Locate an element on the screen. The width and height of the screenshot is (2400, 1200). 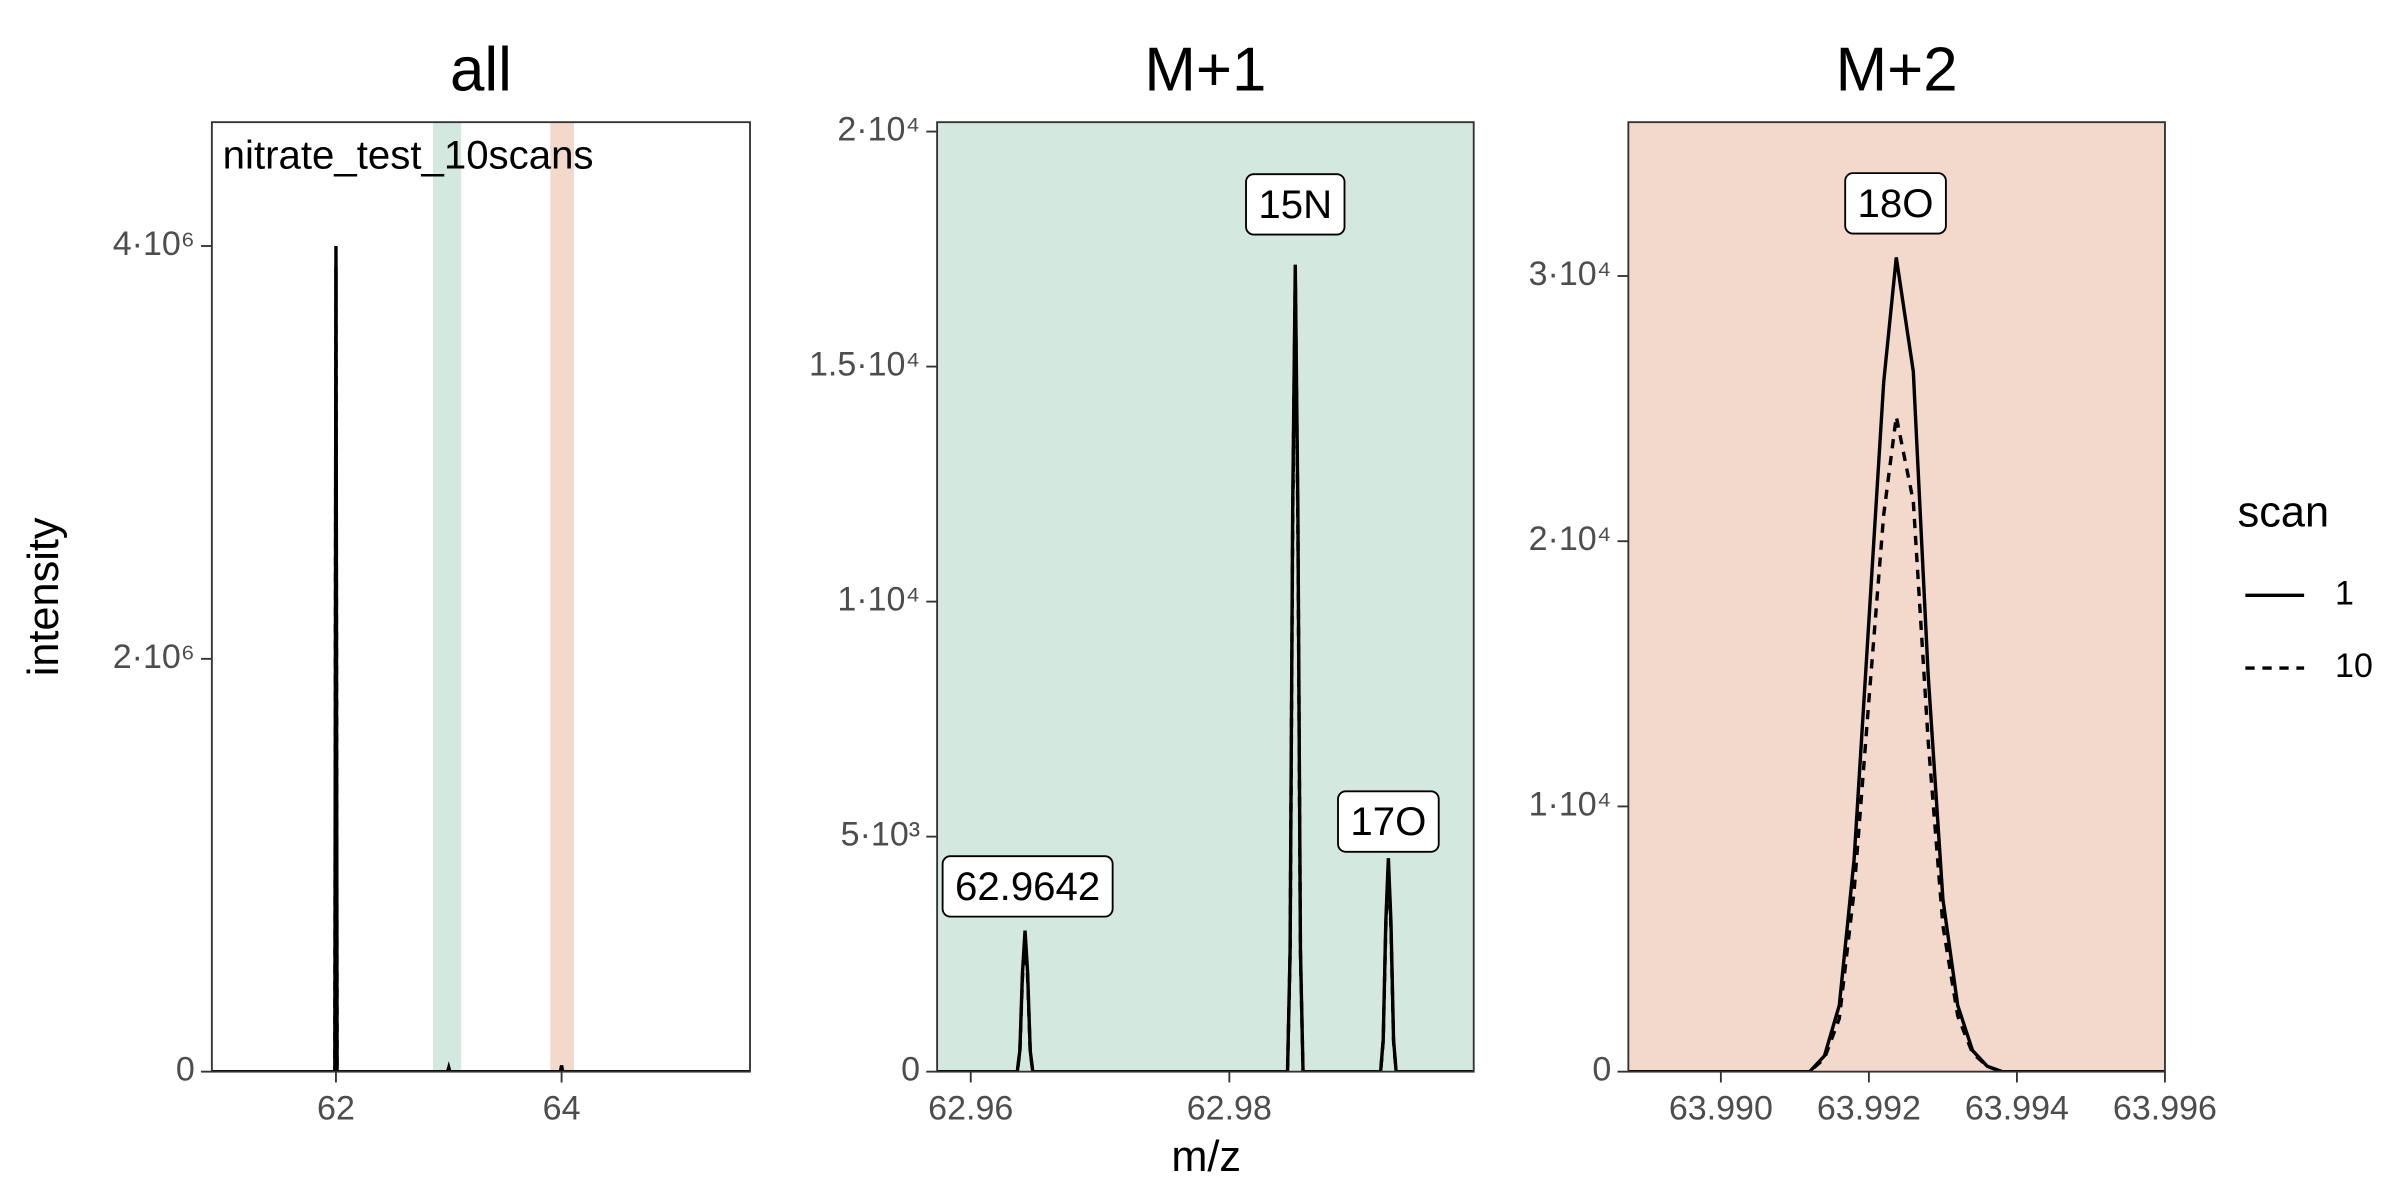
annotation: 15N is located at coordinates (1295, 204).